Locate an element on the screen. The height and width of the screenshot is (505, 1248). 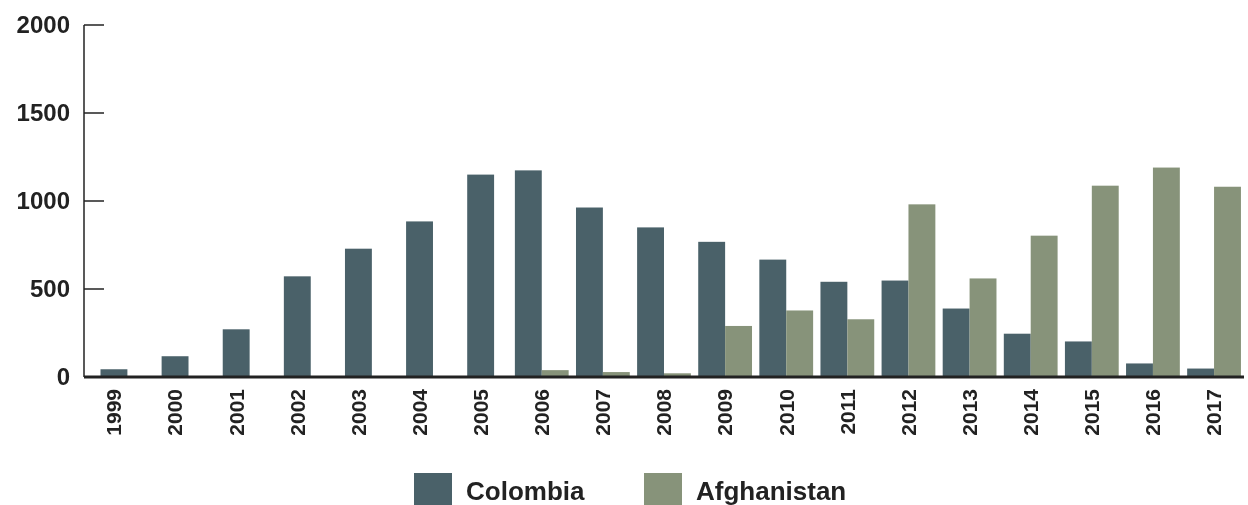
x-tick-label: 2010 is located at coordinates (786, 412).